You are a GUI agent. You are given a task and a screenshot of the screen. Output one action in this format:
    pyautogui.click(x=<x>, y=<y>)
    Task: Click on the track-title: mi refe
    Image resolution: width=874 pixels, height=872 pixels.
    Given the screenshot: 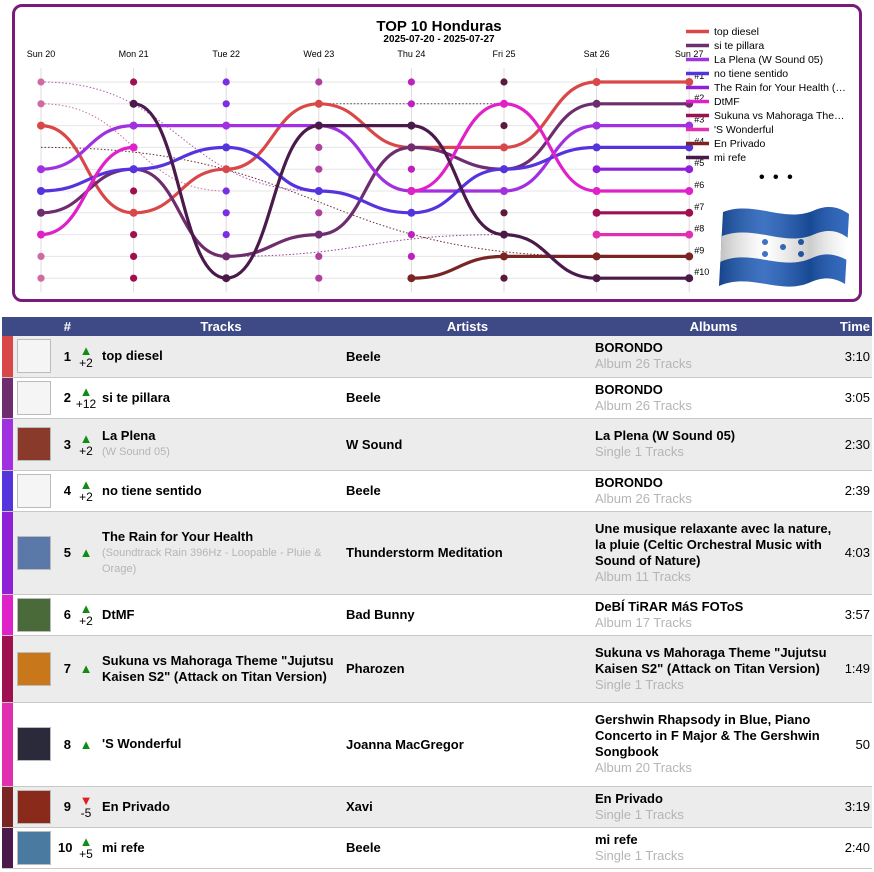 What is the action you would take?
    pyautogui.click(x=123, y=847)
    